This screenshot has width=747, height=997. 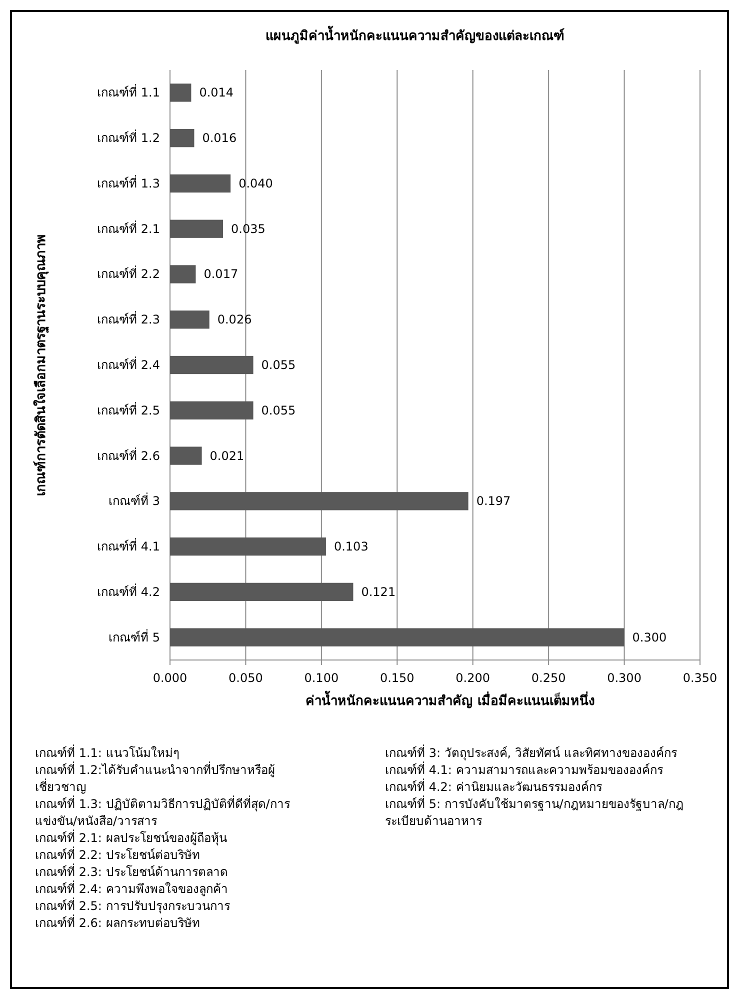 What do you see at coordinates (548, 678) in the screenshot?
I see `x-tick-label: 0.250` at bounding box center [548, 678].